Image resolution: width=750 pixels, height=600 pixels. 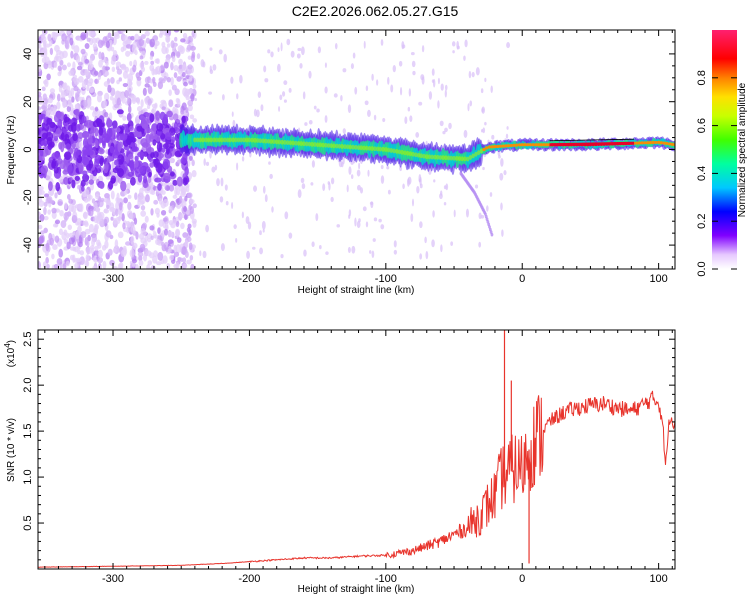 What do you see at coordinates (702, 221) in the screenshot?
I see `colorbar-tick-label: 0.2` at bounding box center [702, 221].